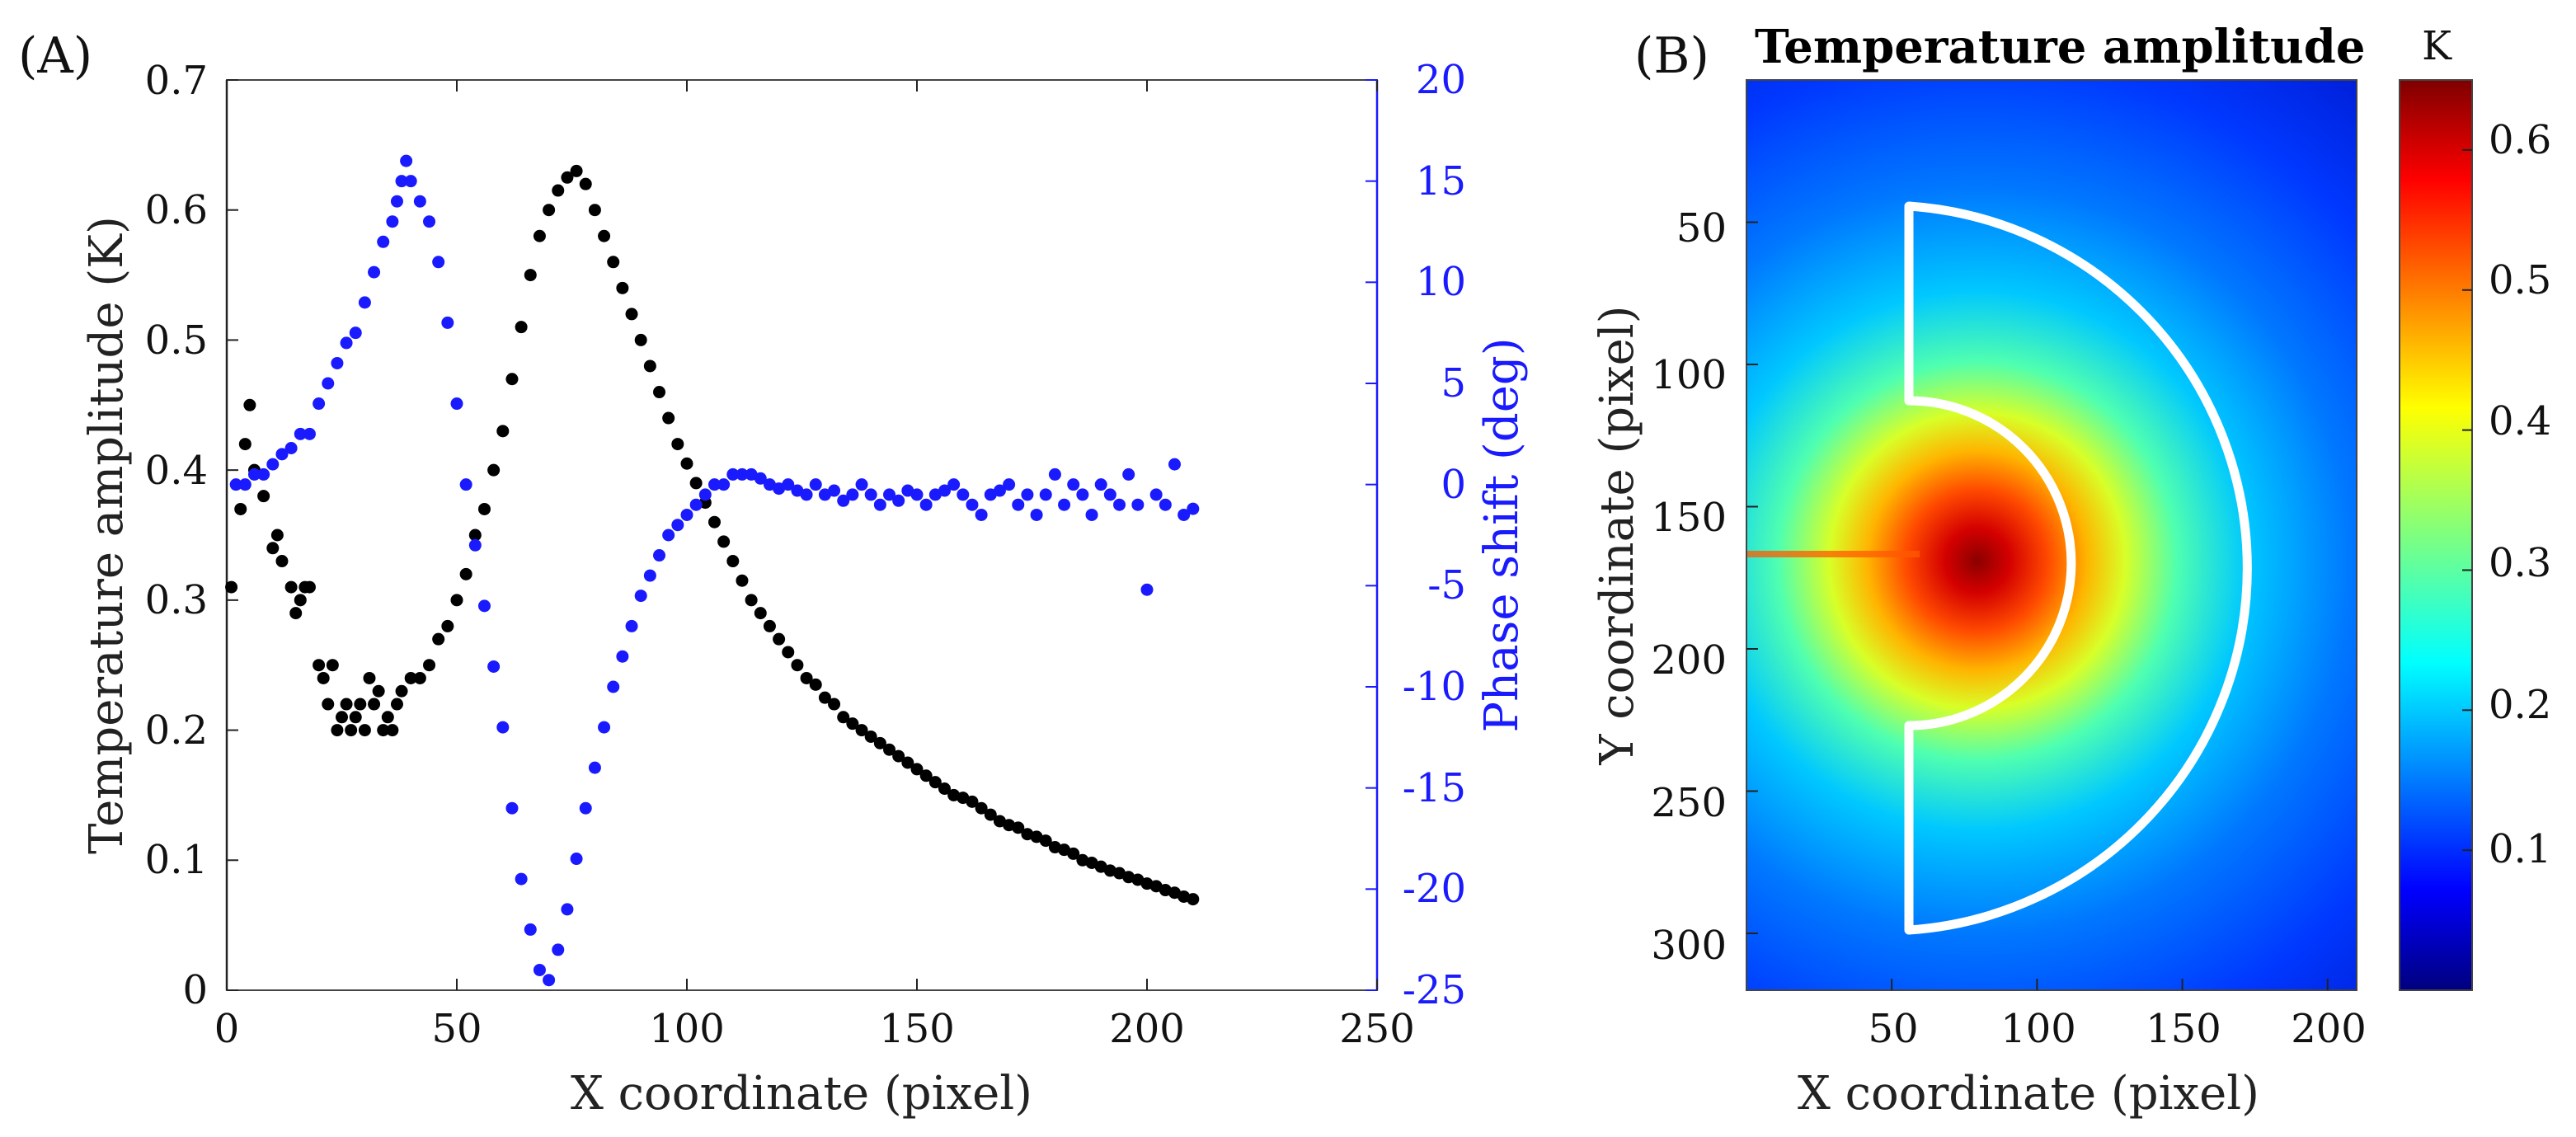  Describe the element at coordinates (1434, 687) in the screenshot. I see `right-y-tick-label: -10` at that location.